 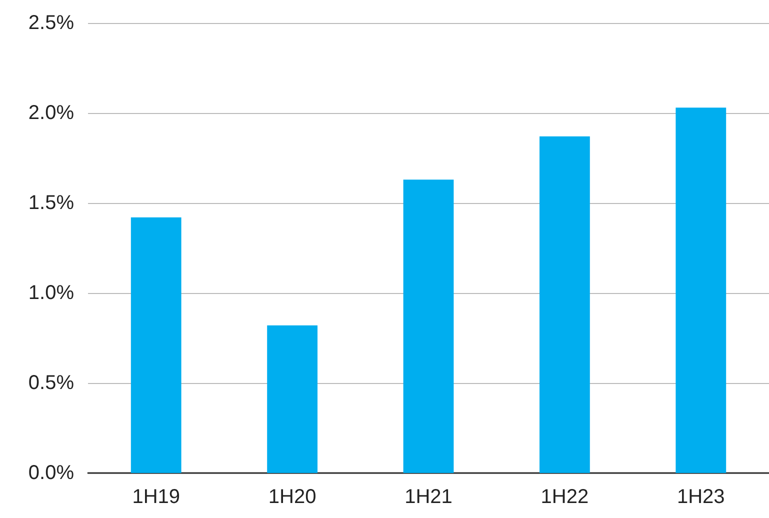 I want to click on y-tick-label: 0.0%, so click(x=51, y=473).